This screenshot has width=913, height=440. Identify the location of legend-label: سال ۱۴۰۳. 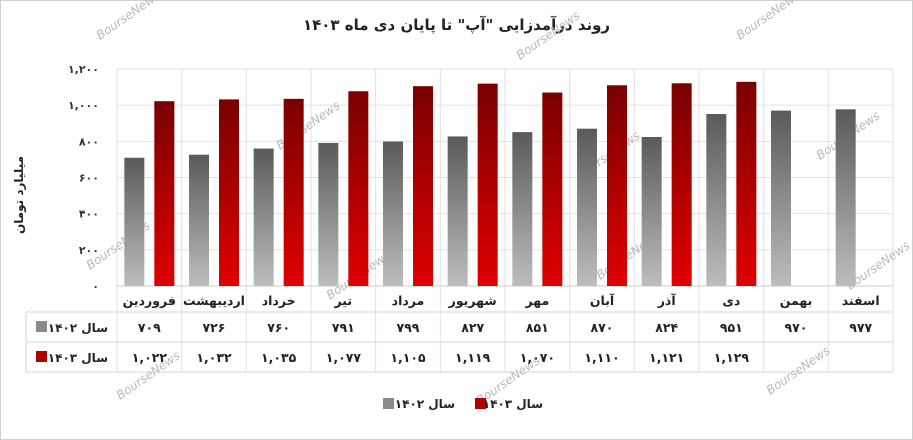
(513, 404).